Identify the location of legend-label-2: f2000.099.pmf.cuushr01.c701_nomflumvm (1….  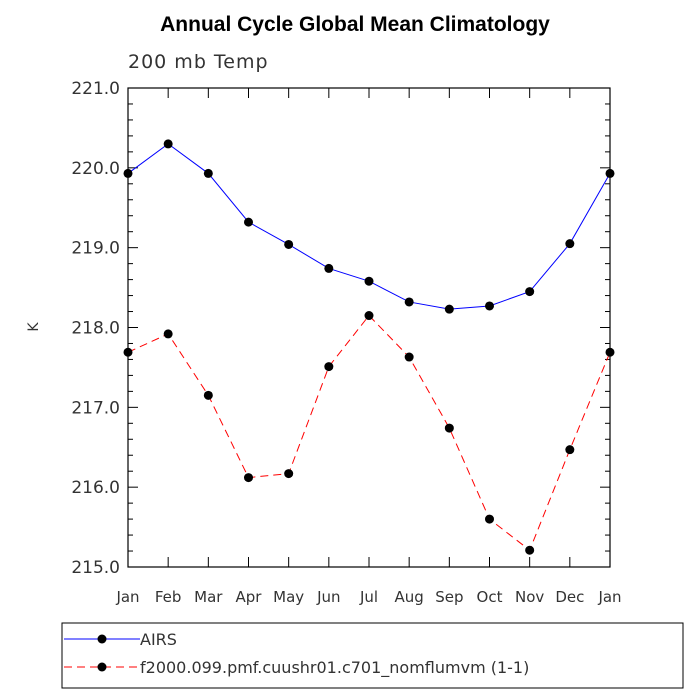
(334, 668).